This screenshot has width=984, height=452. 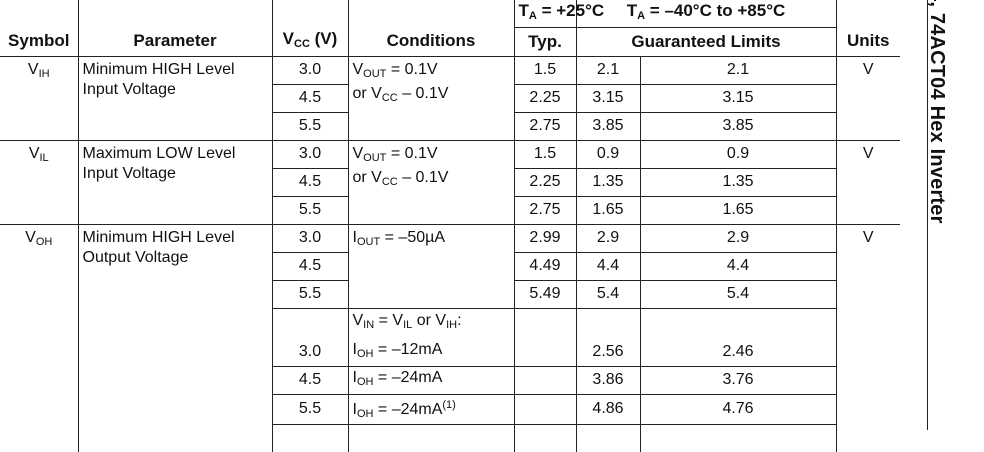 I want to click on table-row: 4.5 2.25 3.15 3.15, so click(x=450, y=98).